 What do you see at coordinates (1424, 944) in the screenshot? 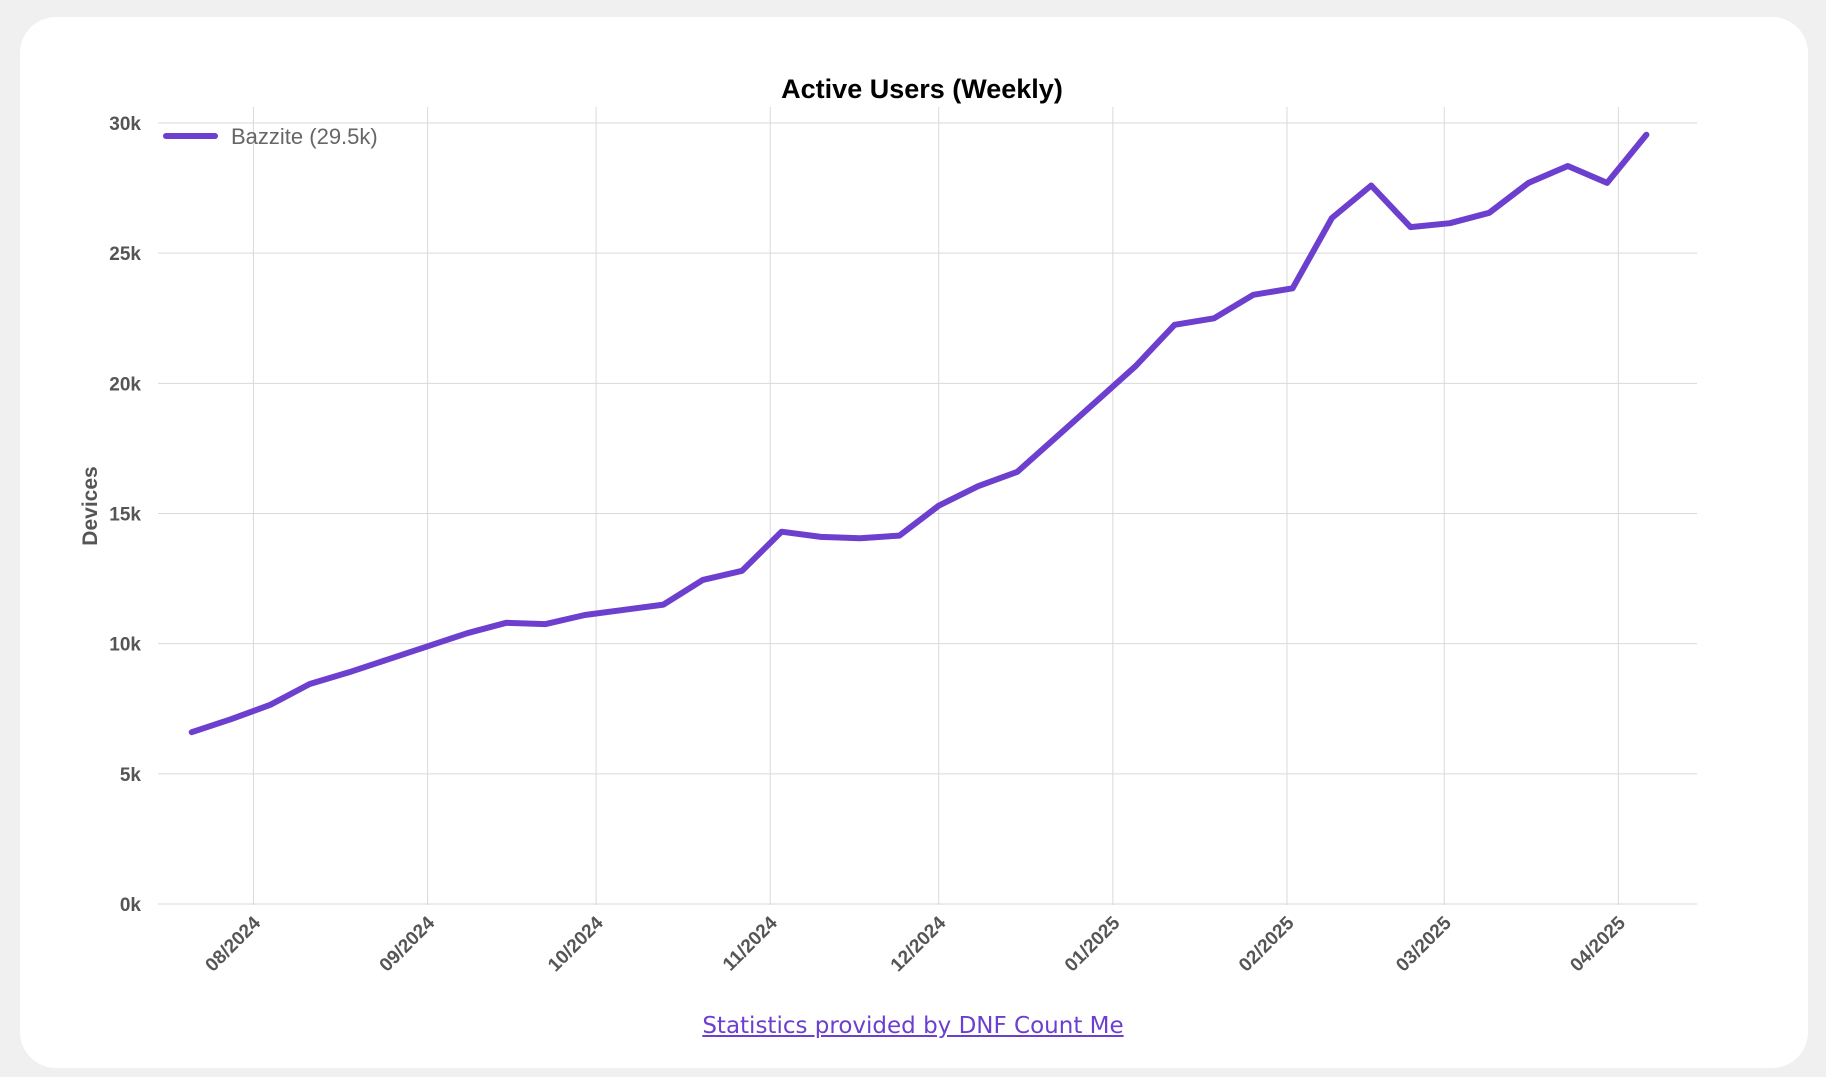
I see `x-tick-label: 03/2025` at bounding box center [1424, 944].